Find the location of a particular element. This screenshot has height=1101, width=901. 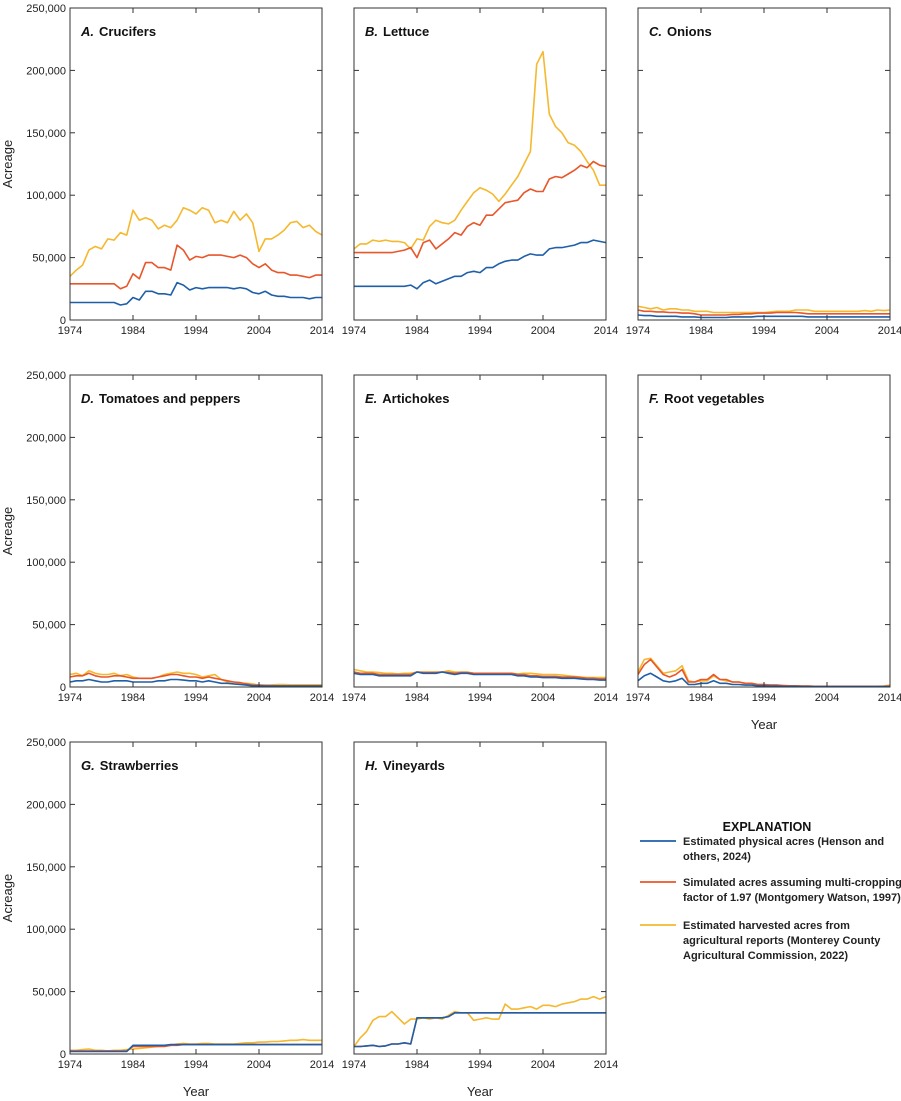

panel-title: C. Onions is located at coordinates (680, 31).